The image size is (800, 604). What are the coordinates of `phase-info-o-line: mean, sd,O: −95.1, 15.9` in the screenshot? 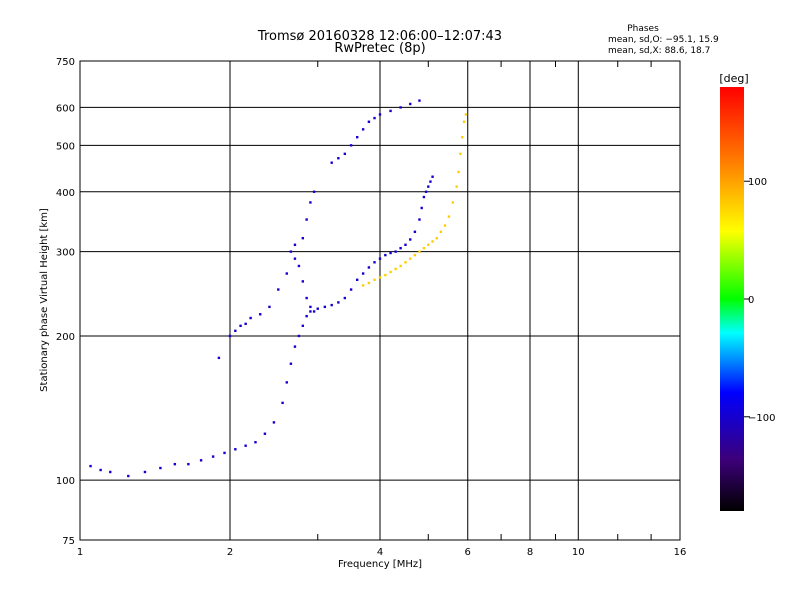 It's located at (663, 40).